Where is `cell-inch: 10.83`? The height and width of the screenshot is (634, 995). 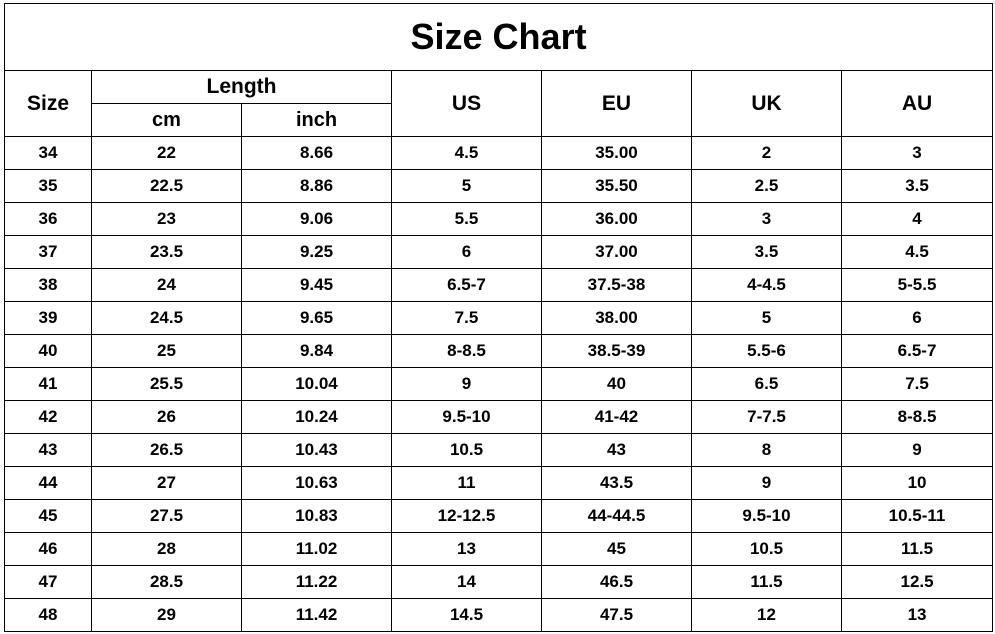 cell-inch: 10.83 is located at coordinates (316, 516).